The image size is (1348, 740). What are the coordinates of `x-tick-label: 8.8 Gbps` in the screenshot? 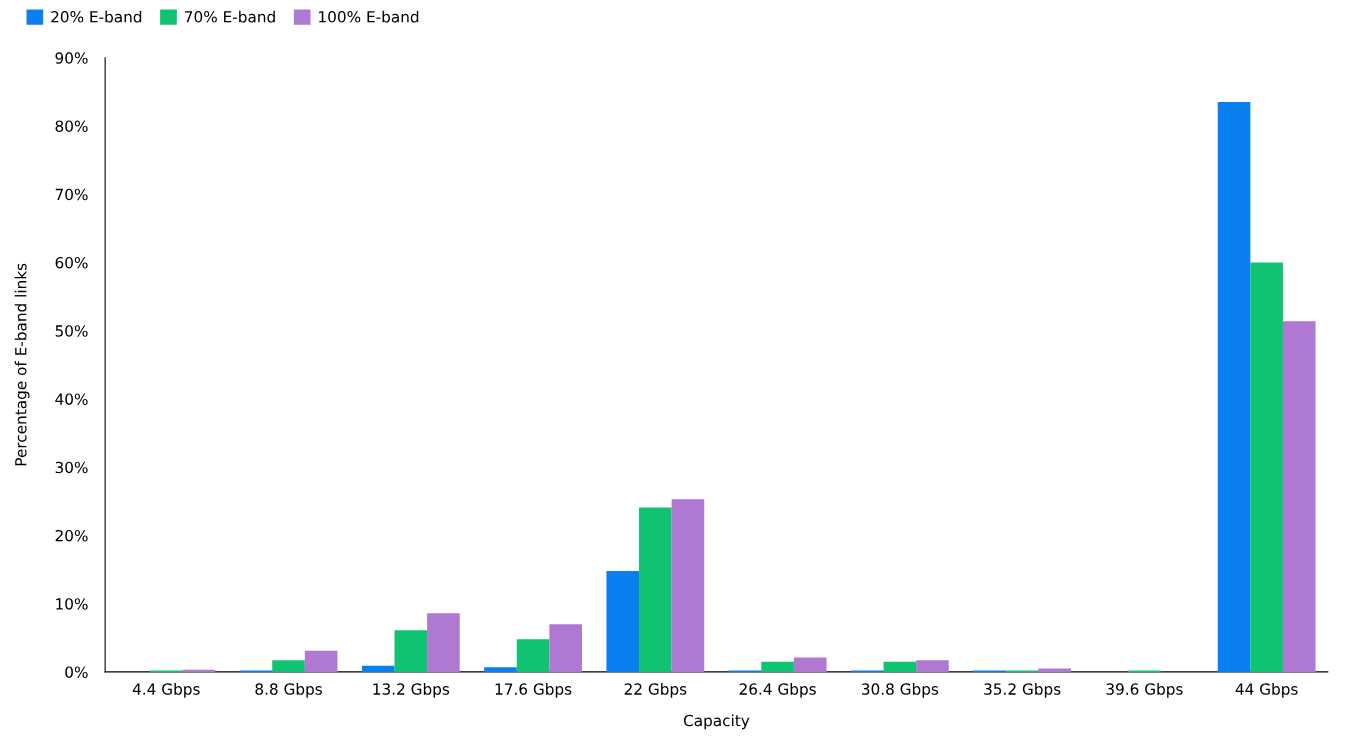 It's located at (288, 690).